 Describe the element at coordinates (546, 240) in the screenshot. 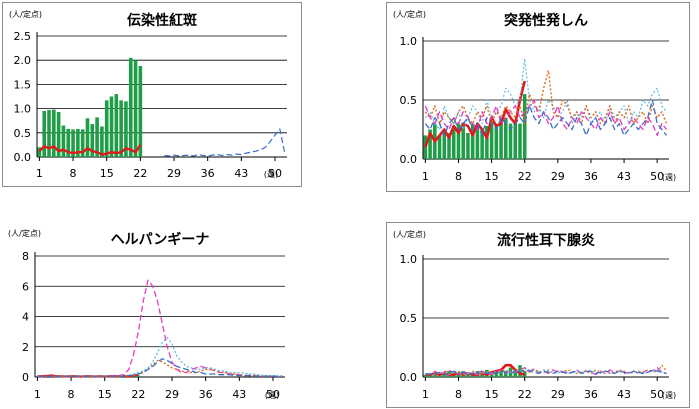

I see `chart-title: 流行性耳下腺炎` at that location.